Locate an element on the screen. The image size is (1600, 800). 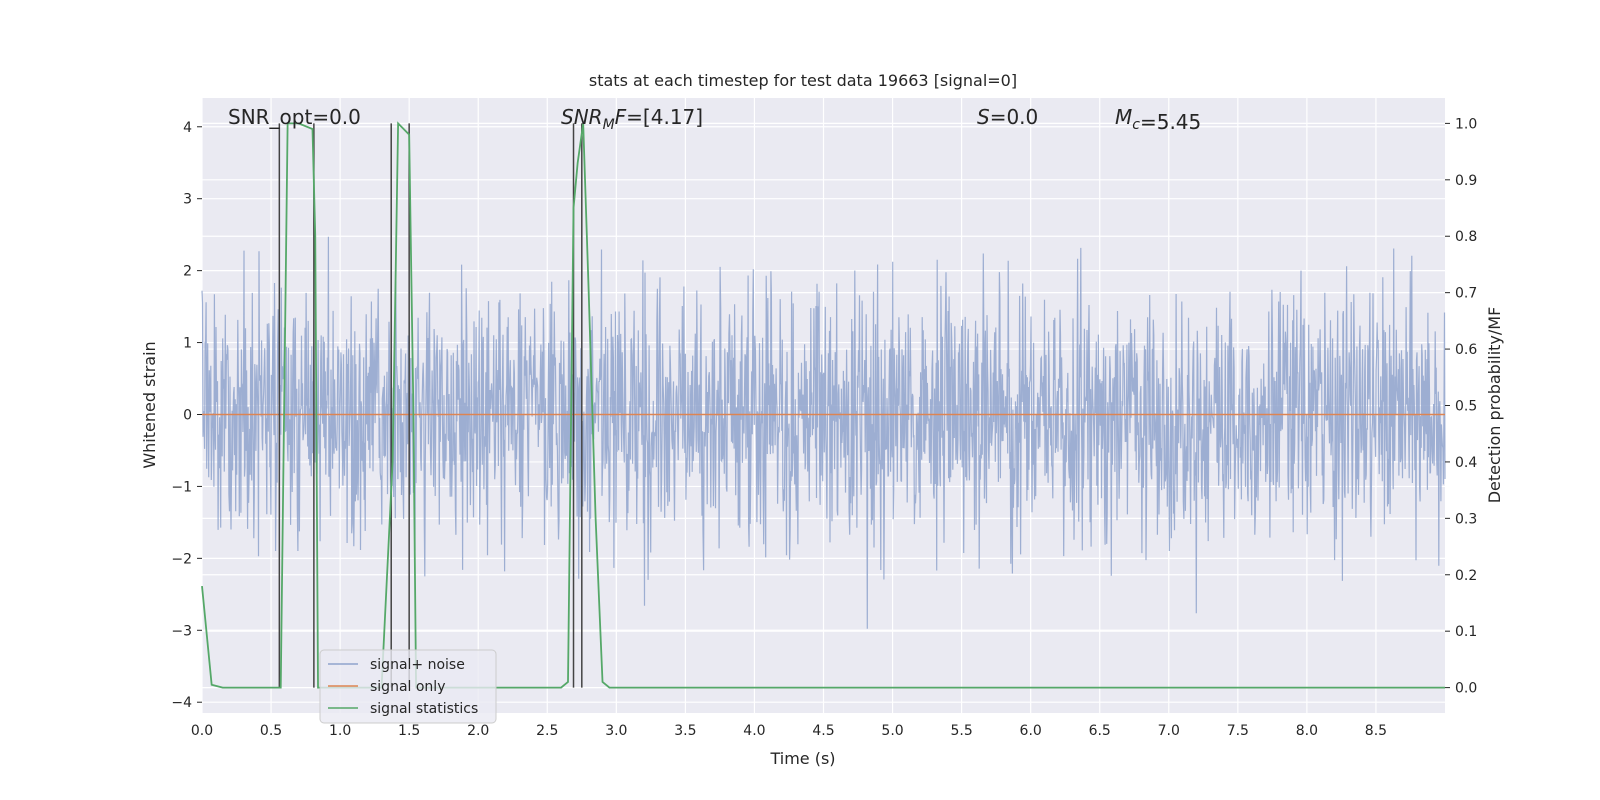
x-tick-label: 8.5 is located at coordinates (1376, 731).